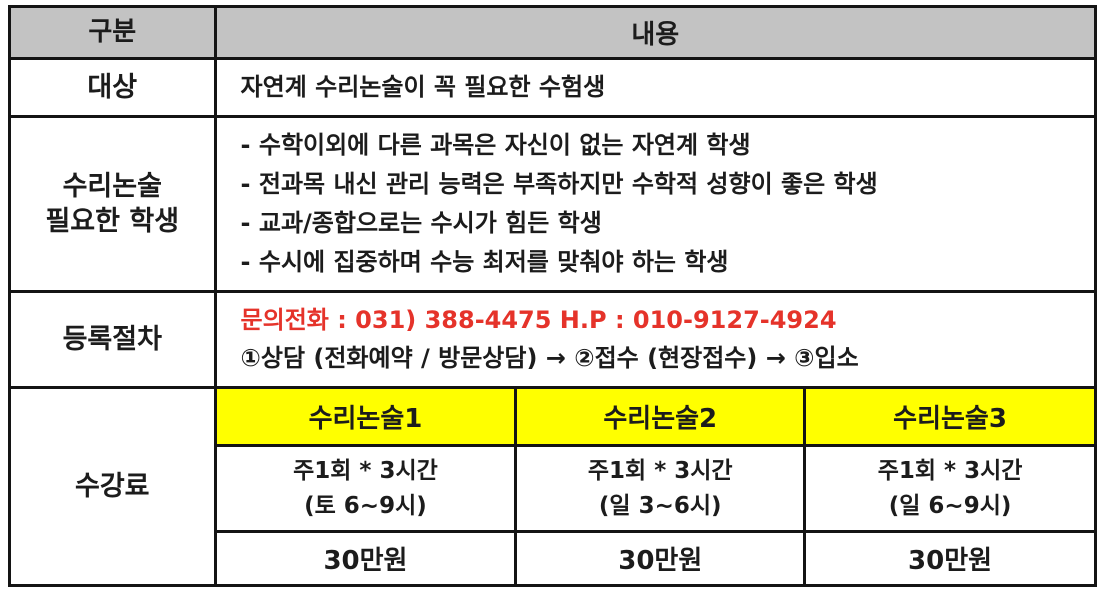  Describe the element at coordinates (660, 489) in the screenshot. I see `course-2-schedule: 주1회 * 3시간 (일 3~6시)` at that location.